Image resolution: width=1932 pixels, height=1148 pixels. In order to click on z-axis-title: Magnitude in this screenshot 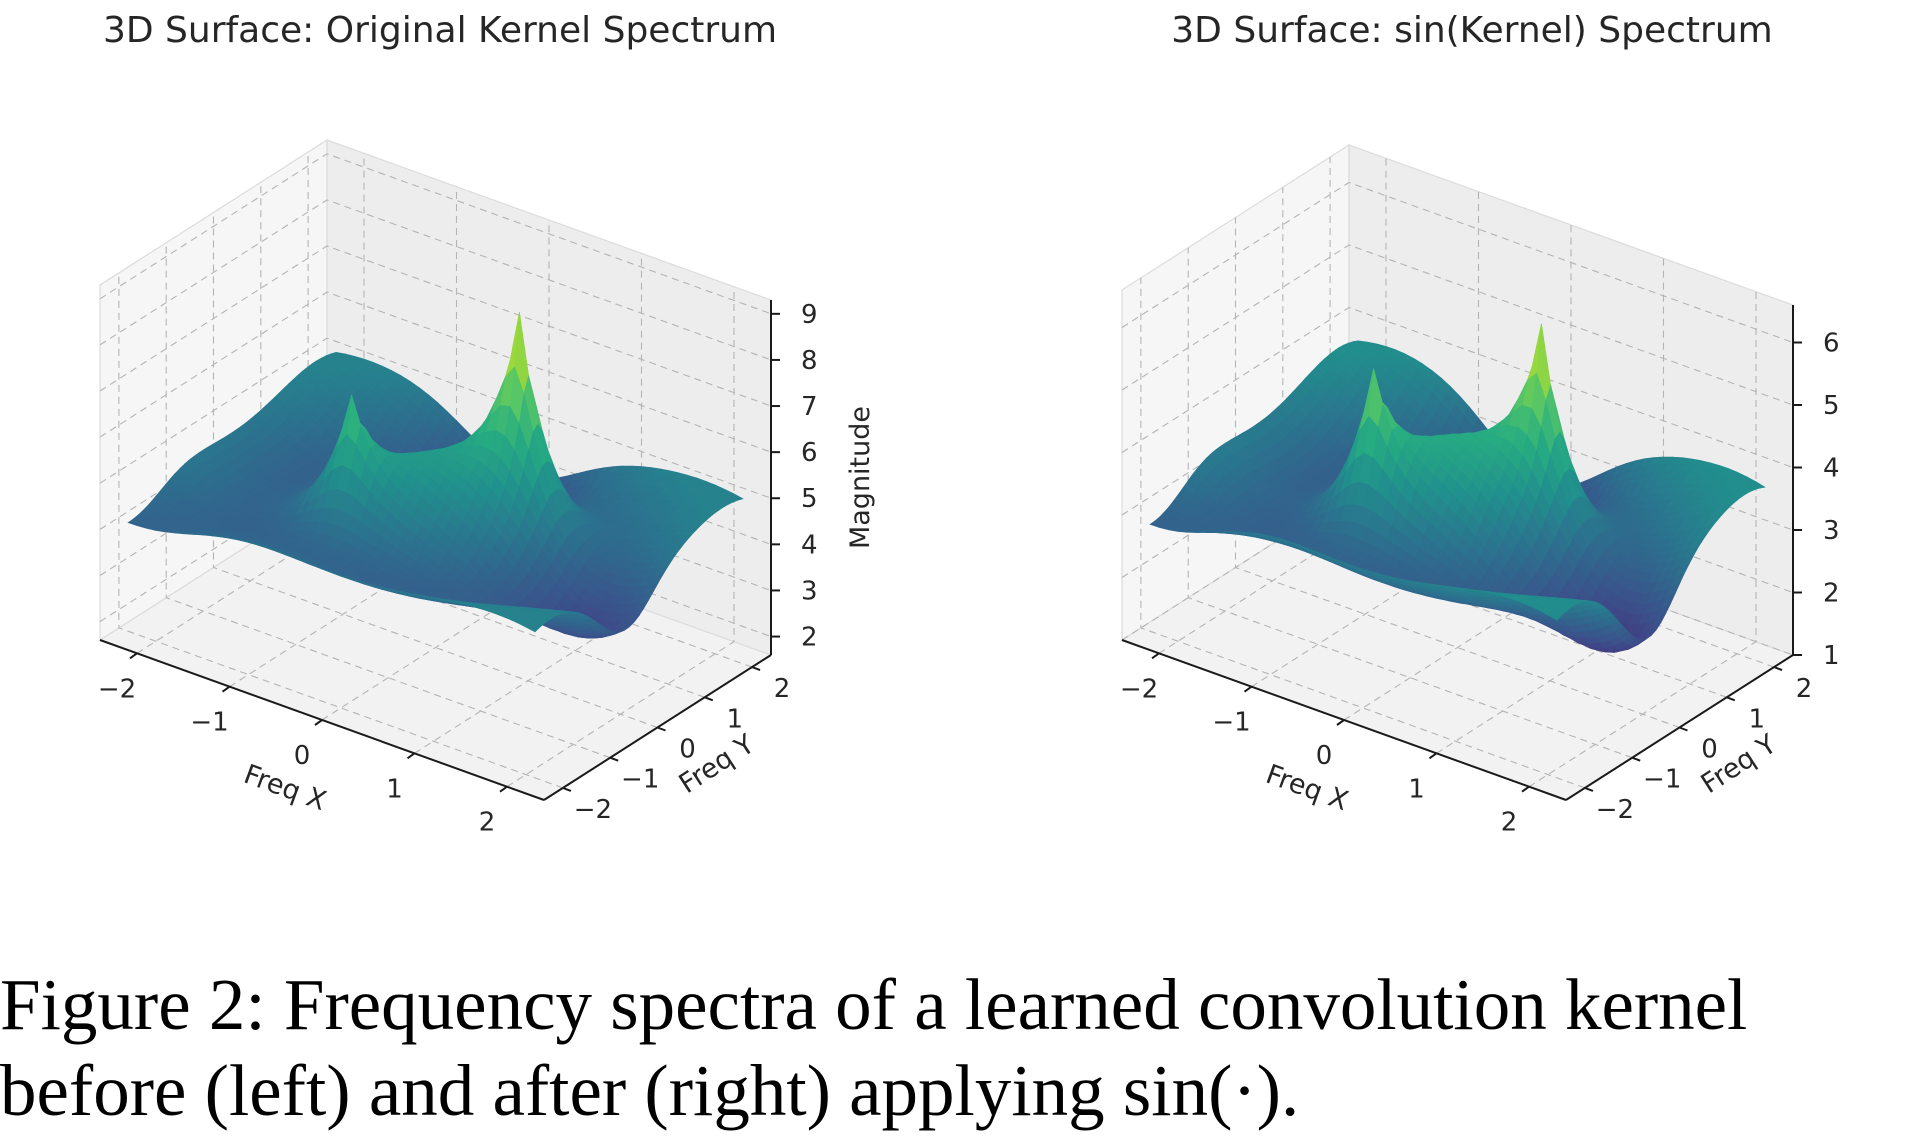, I will do `click(860, 477)`.